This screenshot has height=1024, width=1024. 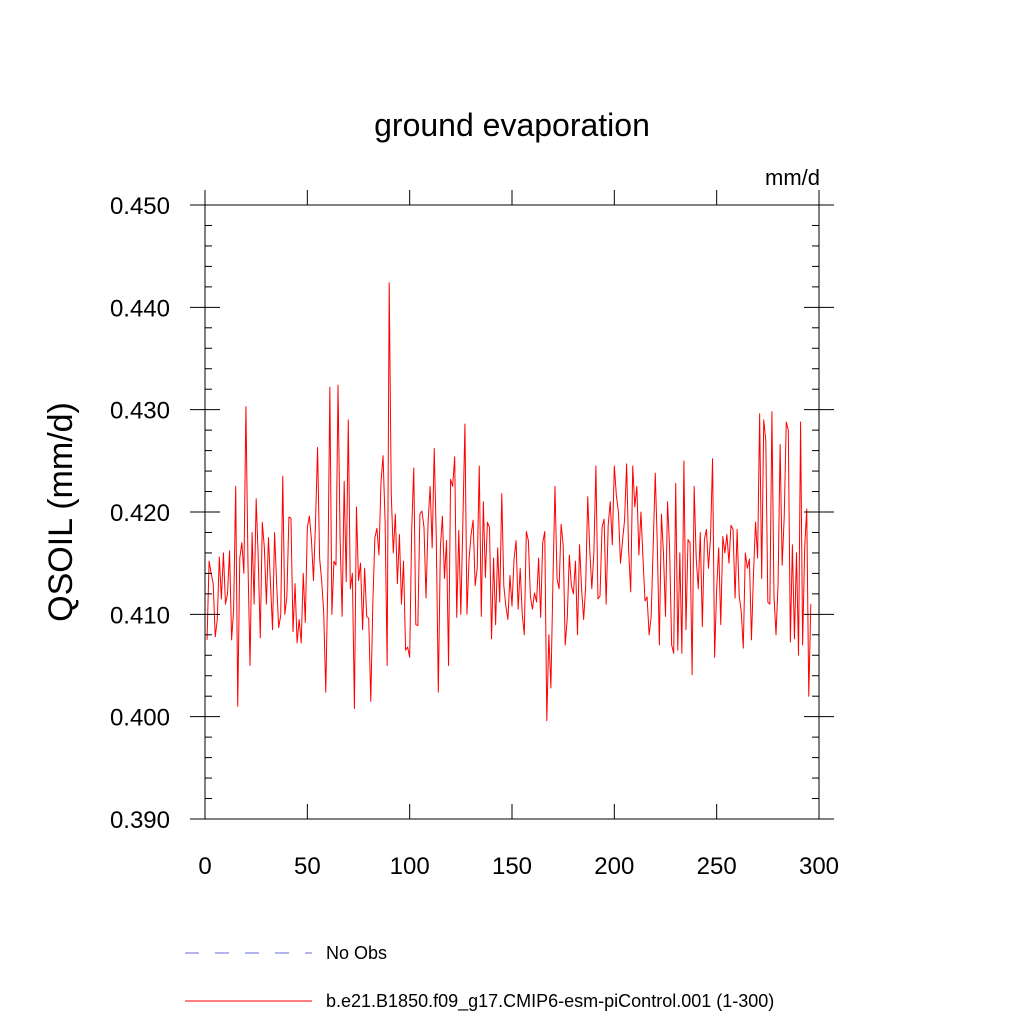 What do you see at coordinates (512, 125) in the screenshot?
I see `chart-title: ground evaporation` at bounding box center [512, 125].